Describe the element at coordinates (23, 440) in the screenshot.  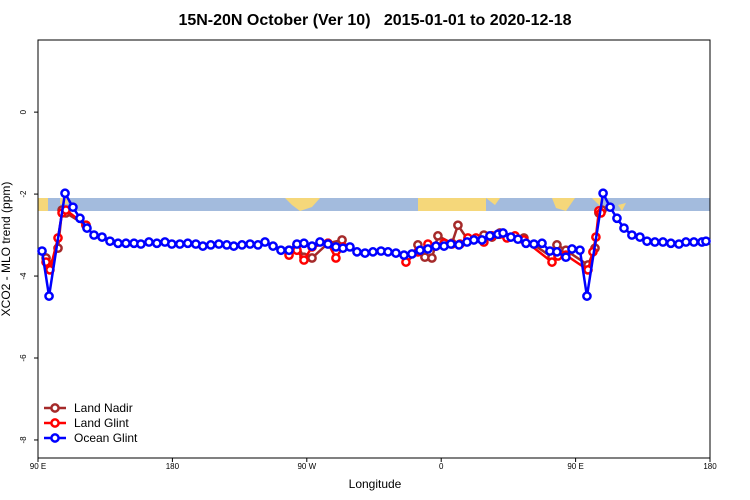
I see `y-tick-label: -8` at that location.